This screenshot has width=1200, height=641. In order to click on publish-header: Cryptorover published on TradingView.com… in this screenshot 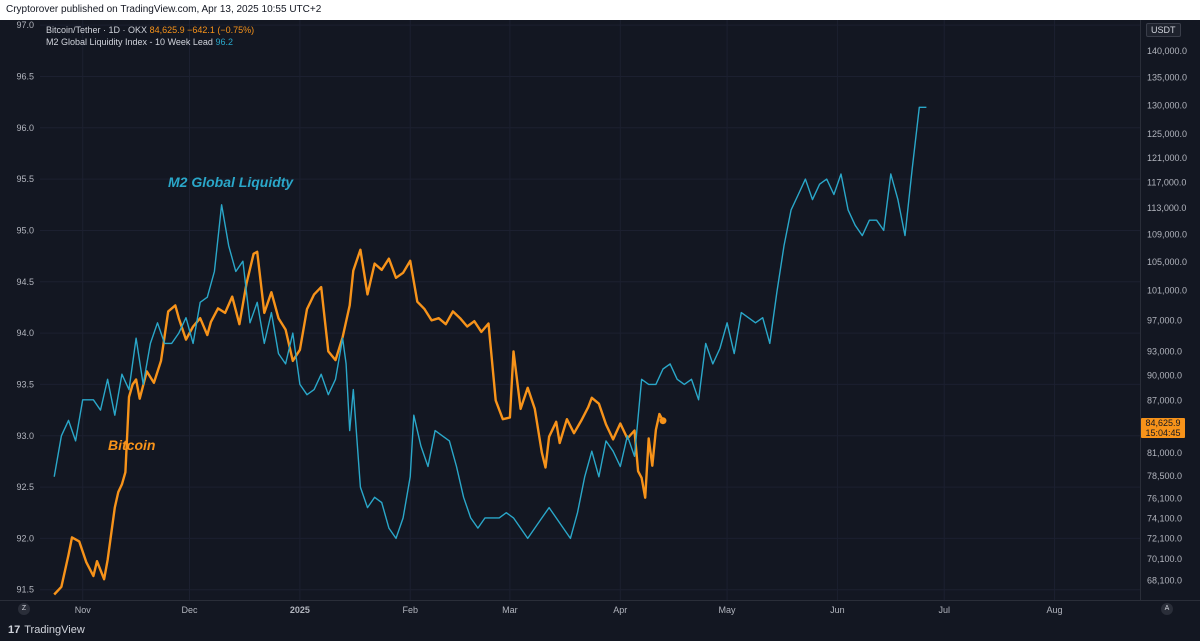, I will do `click(600, 10)`.